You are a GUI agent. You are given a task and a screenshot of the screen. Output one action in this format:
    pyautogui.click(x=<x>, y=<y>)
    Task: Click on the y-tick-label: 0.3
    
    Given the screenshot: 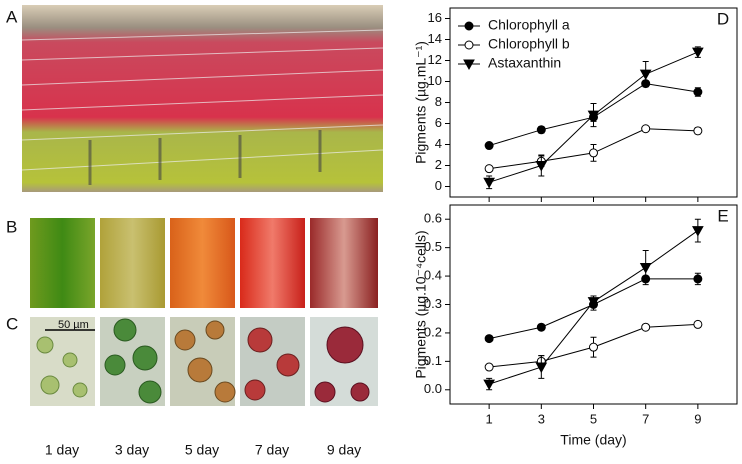 What is the action you would take?
    pyautogui.click(x=433, y=303)
    